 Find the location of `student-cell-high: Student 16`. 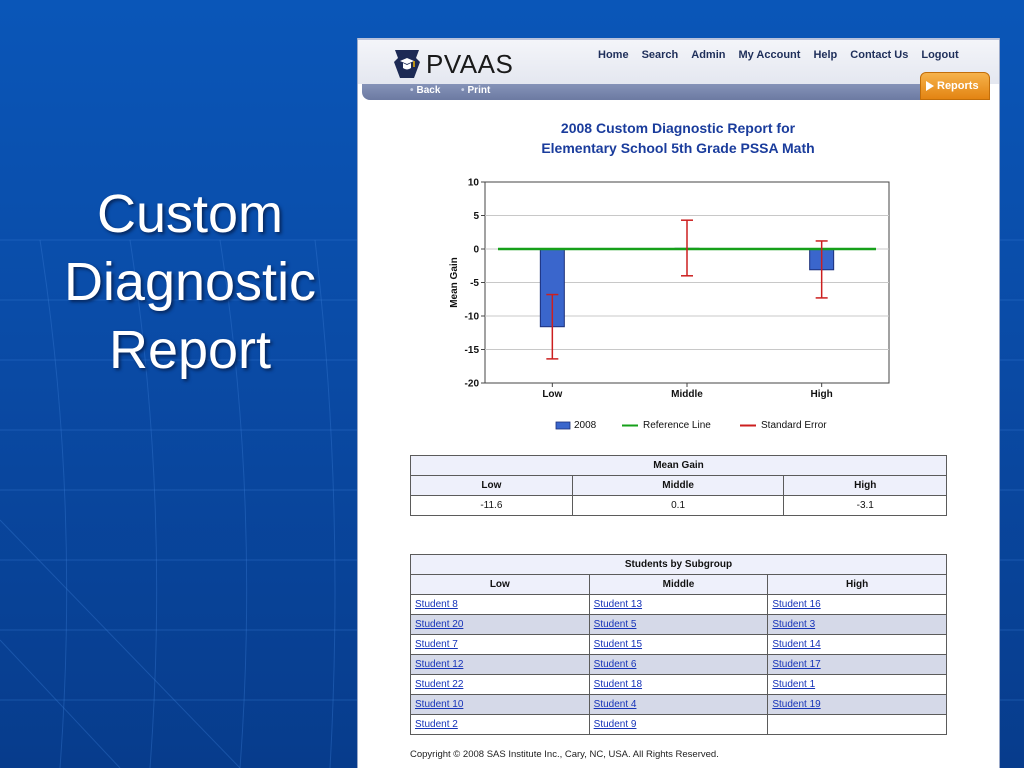

student-cell-high: Student 16 is located at coordinates (857, 604).